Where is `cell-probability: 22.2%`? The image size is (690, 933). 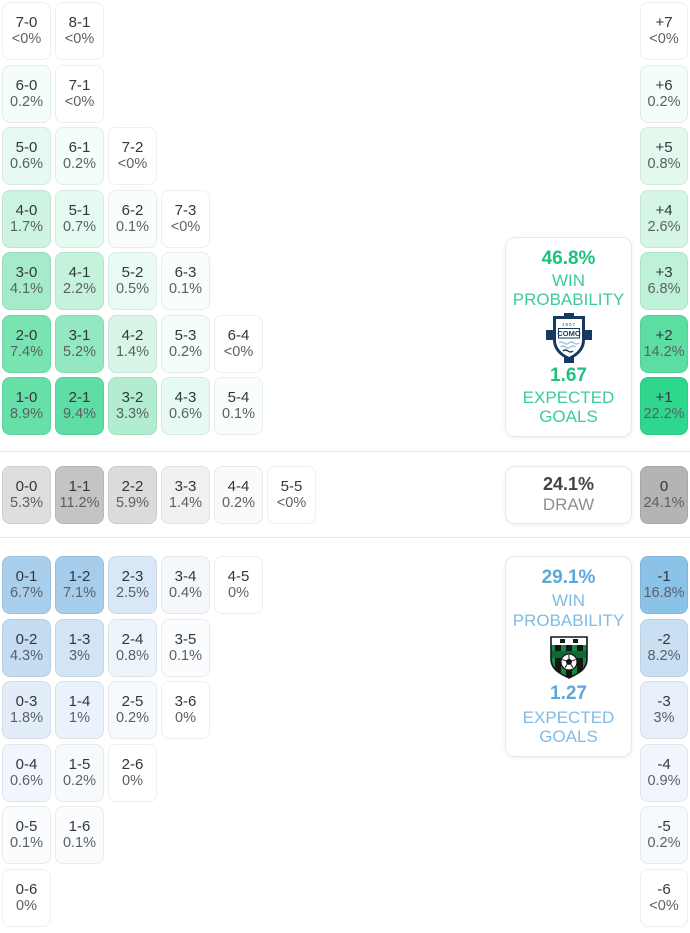
cell-probability: 22.2% is located at coordinates (664, 414).